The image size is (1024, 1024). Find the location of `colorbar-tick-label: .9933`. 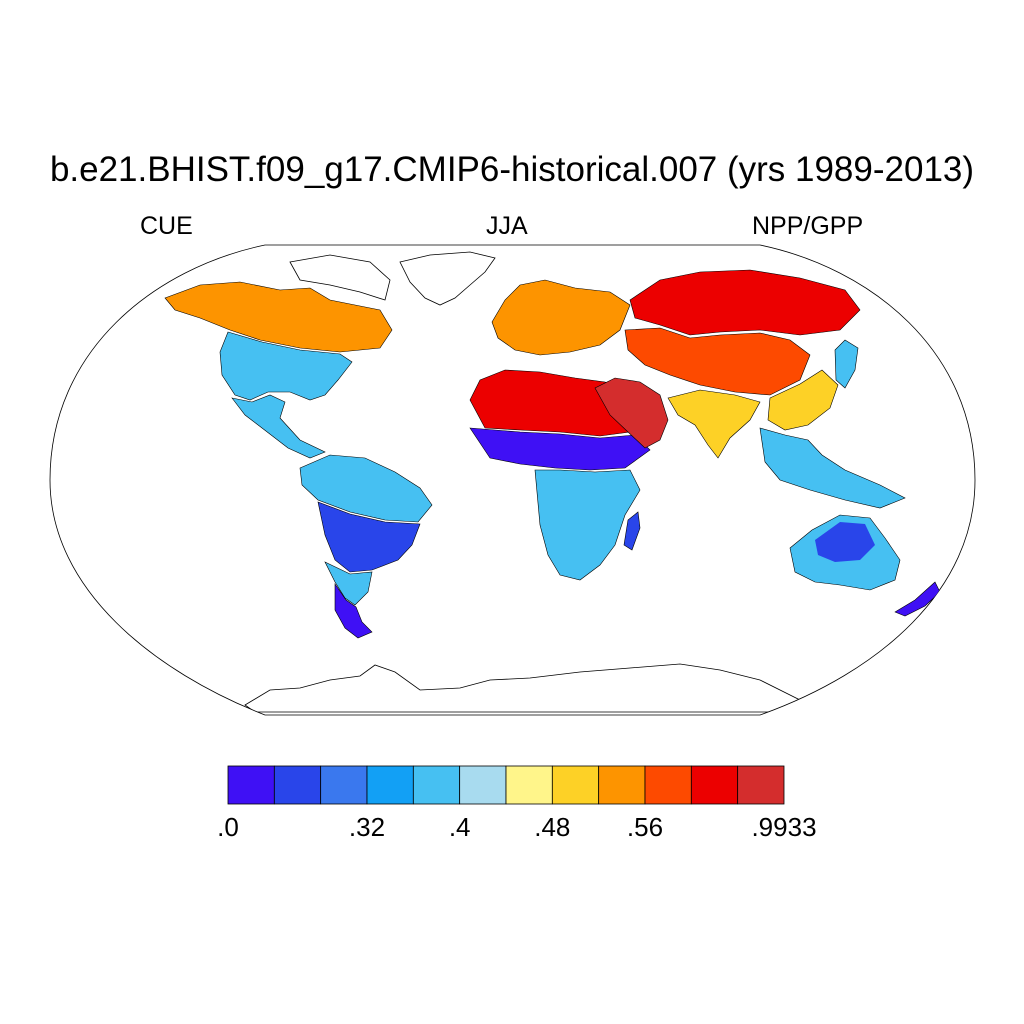

colorbar-tick-label: .9933 is located at coordinates (784, 827).